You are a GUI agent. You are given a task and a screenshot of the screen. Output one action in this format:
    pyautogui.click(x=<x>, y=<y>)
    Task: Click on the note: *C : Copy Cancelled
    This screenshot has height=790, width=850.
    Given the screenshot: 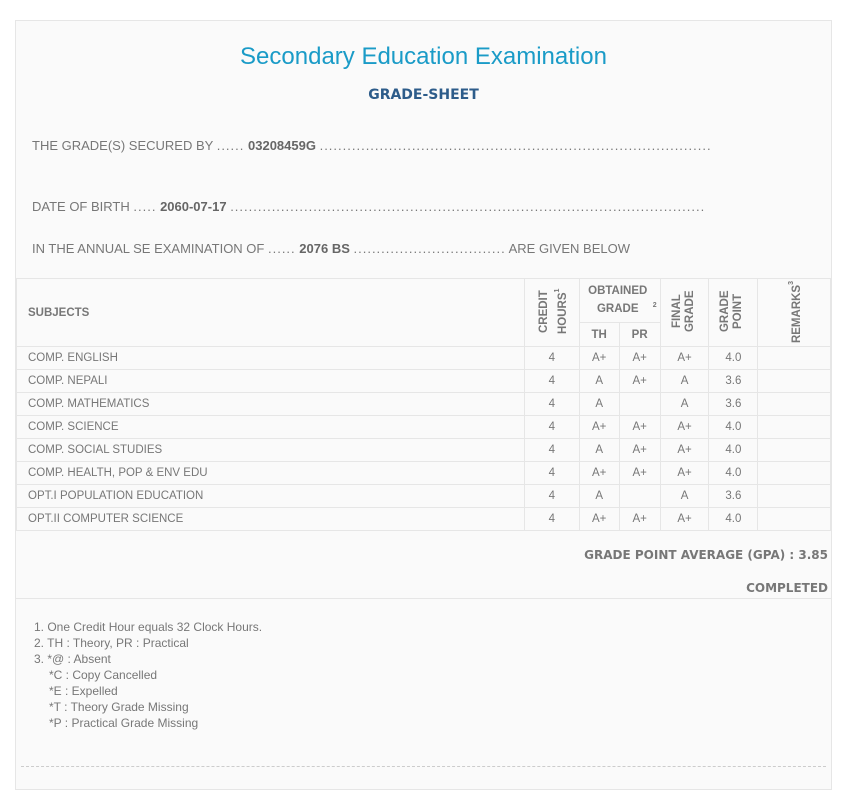 What is the action you would take?
    pyautogui.click(x=103, y=675)
    